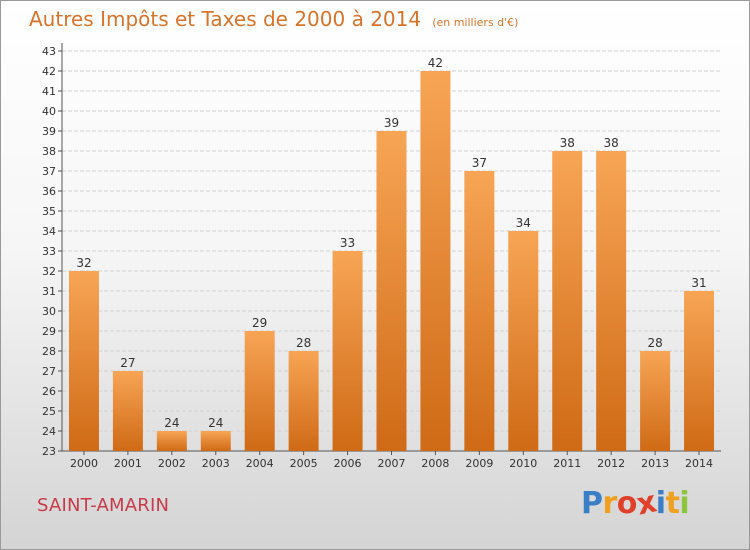 The width and height of the screenshot is (750, 550). I want to click on x-tick-label: 2007, so click(392, 463).